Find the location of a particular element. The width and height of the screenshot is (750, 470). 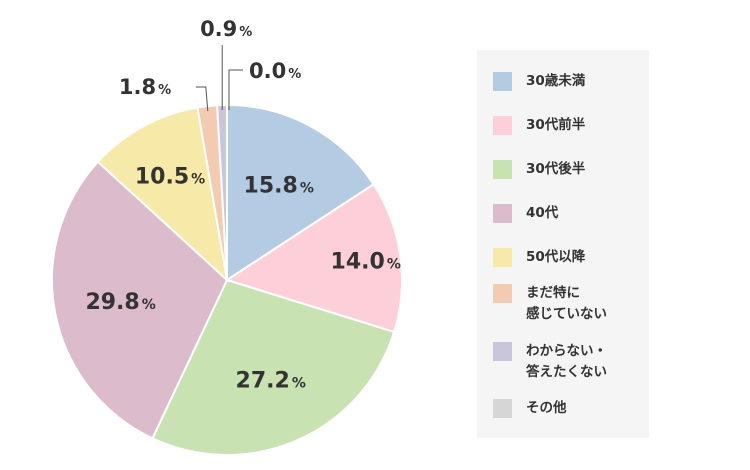

legend-item-not-yet-felt: まだ特に 感じていない is located at coordinates (550, 304).